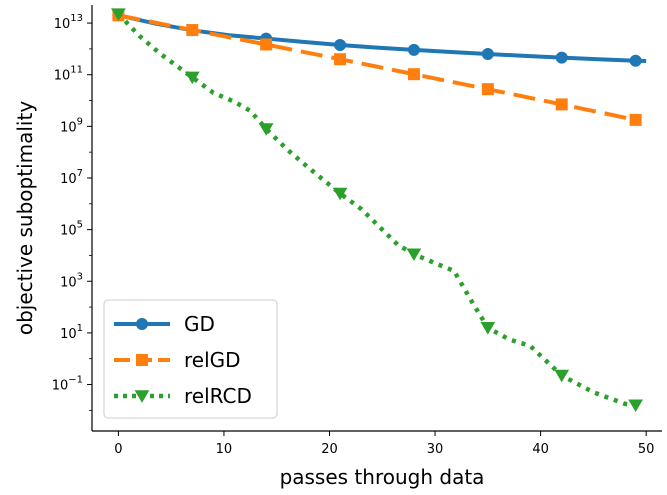 The width and height of the screenshot is (667, 495). What do you see at coordinates (540, 449) in the screenshot?
I see `x-tick-label: 40` at bounding box center [540, 449].